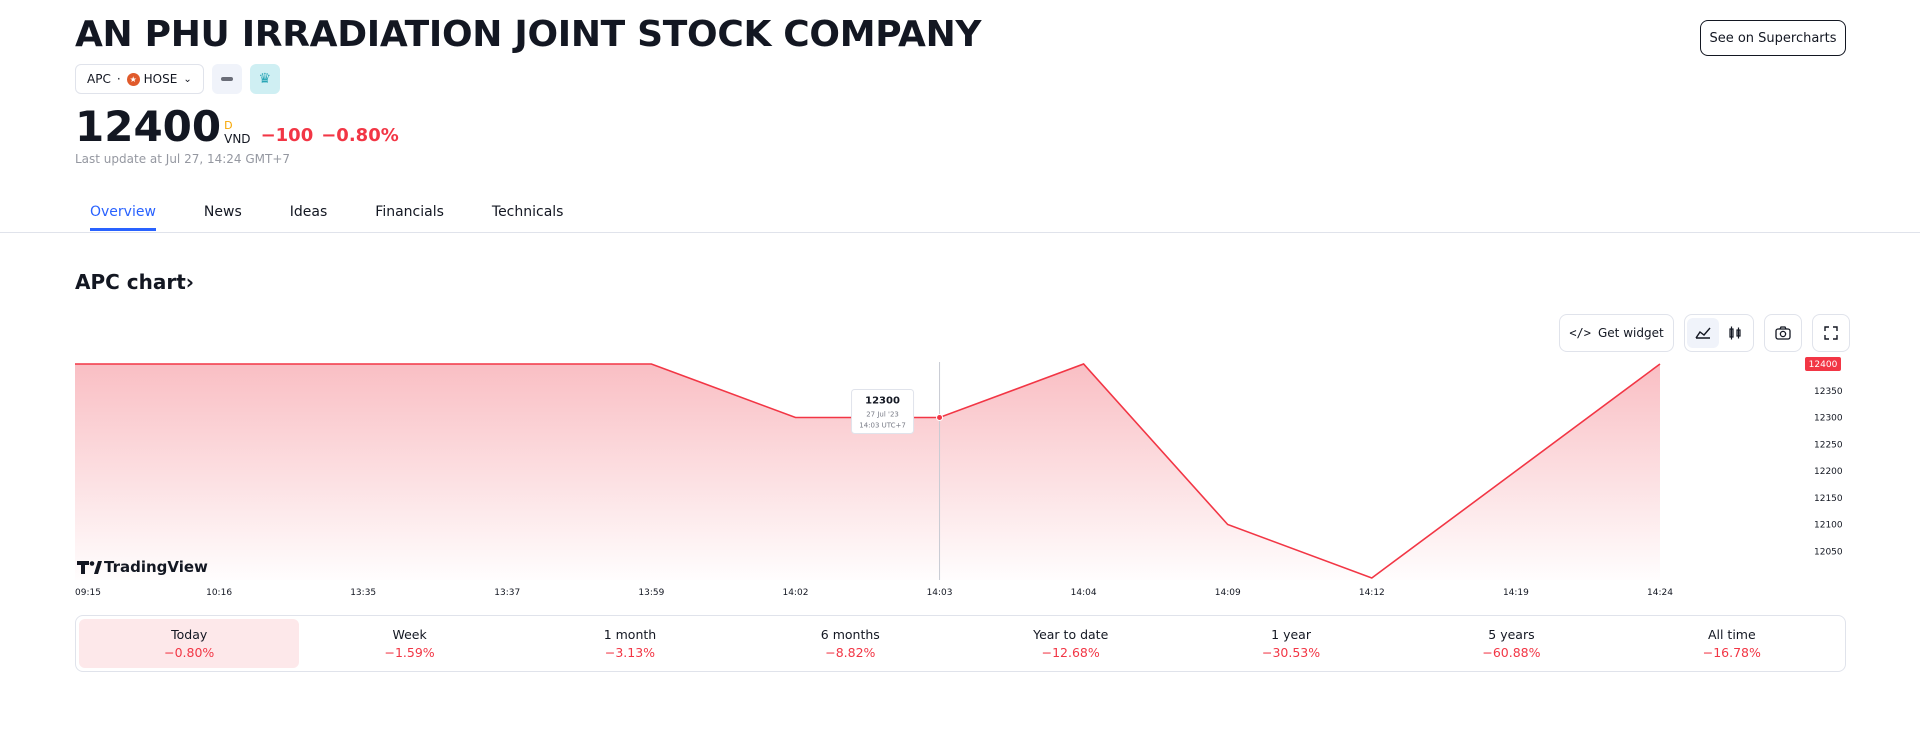  Describe the element at coordinates (1291, 634) in the screenshot. I see `range-label: 1 year` at that location.